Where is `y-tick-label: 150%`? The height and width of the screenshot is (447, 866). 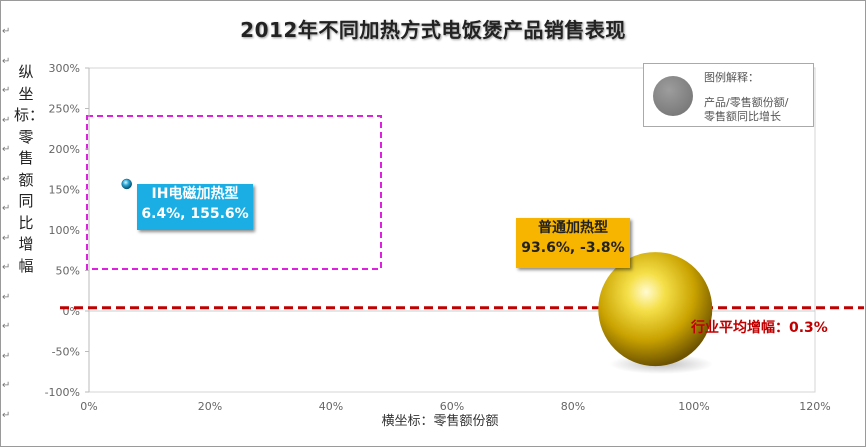 y-tick-label: 150% is located at coordinates (64, 190).